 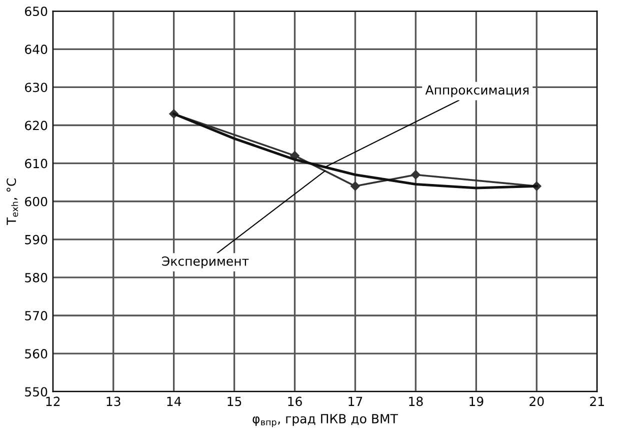 What do you see at coordinates (36, 353) in the screenshot?
I see `y-tick-label: 560` at bounding box center [36, 353].